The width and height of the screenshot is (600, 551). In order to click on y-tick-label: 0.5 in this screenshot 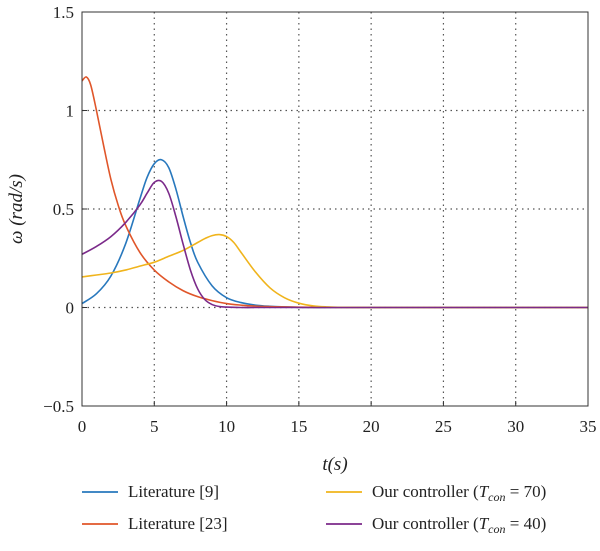, I will do `click(63, 209)`.